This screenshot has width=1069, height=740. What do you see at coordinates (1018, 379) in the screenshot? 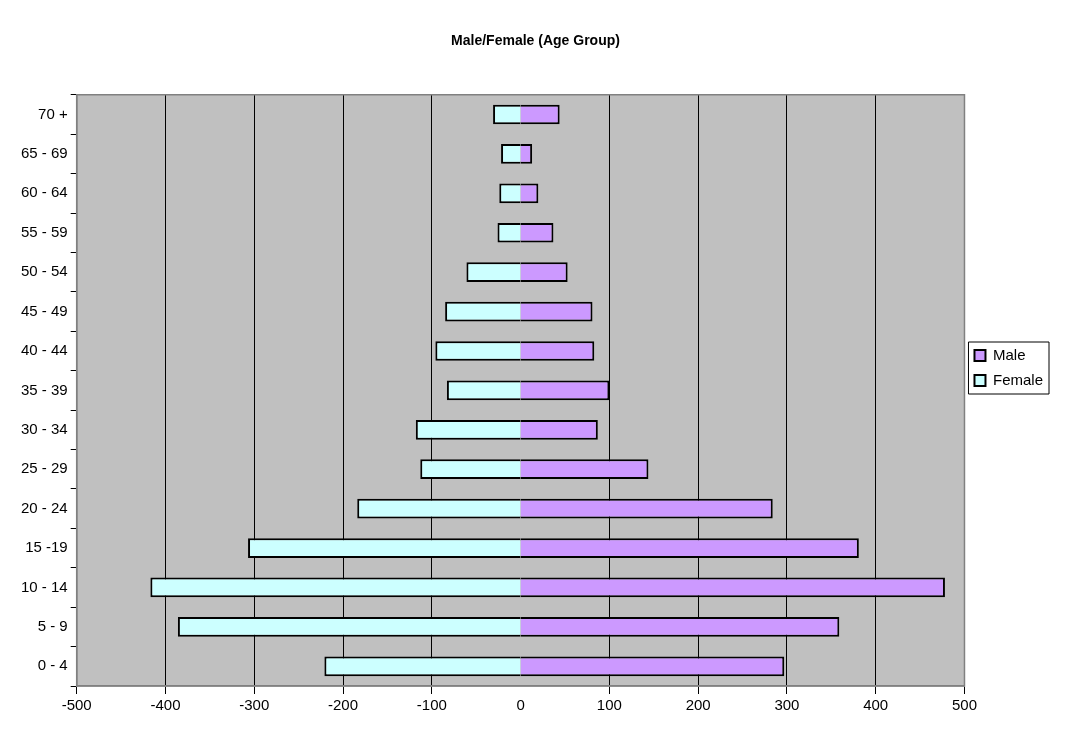
I see `legend-label: Female` at bounding box center [1018, 379].